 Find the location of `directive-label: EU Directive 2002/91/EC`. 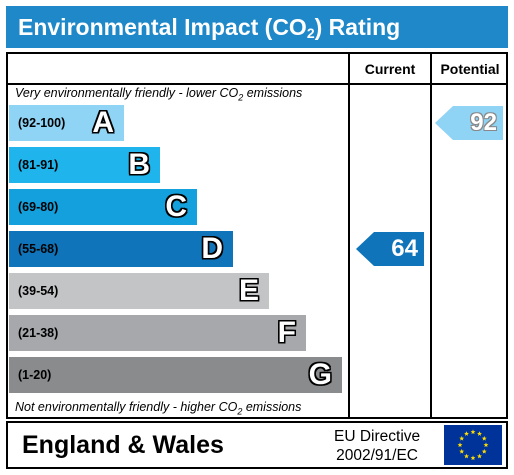

directive-label: EU Directive 2002/91/EC is located at coordinates (377, 446).